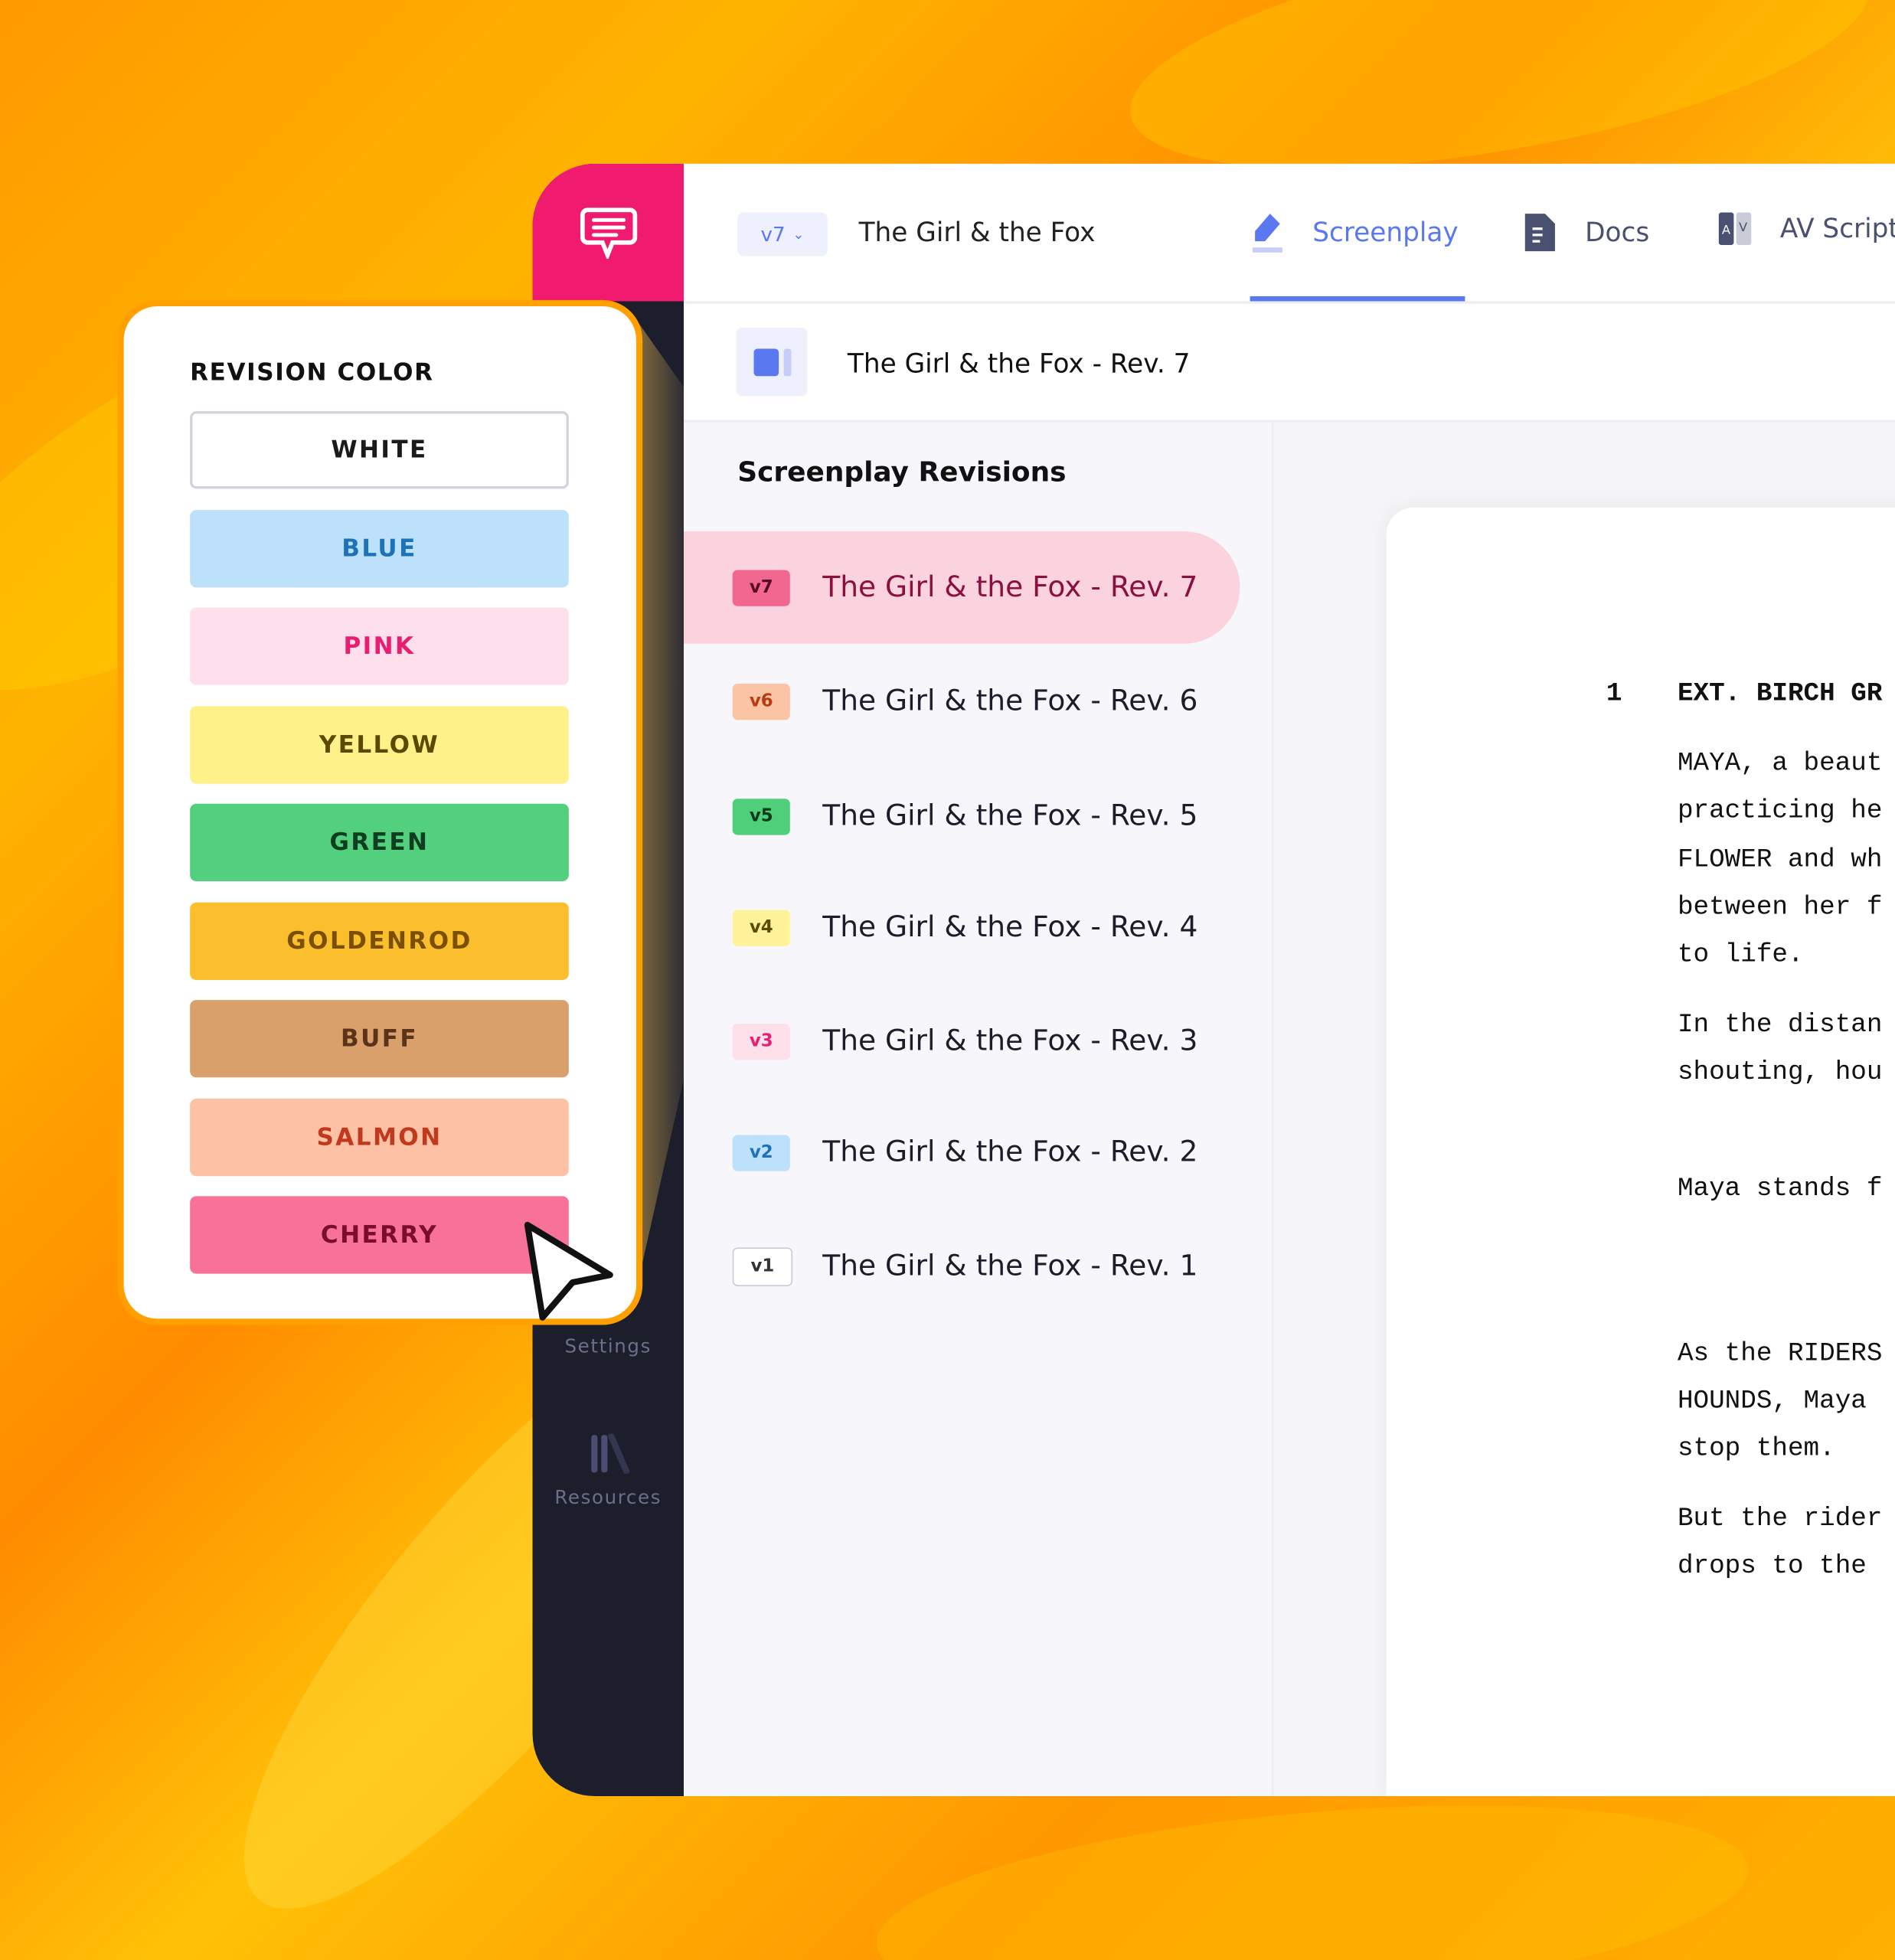  Describe the element at coordinates (761, 1041) in the screenshot. I see `version-badge: v3` at that location.